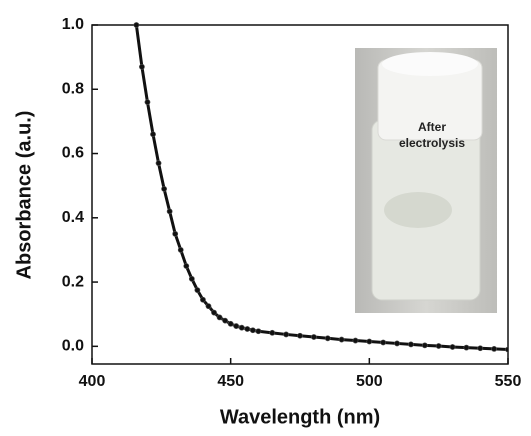 This screenshot has height=436, width=531. Describe the element at coordinates (430, 64) in the screenshot. I see `cap-top` at that location.